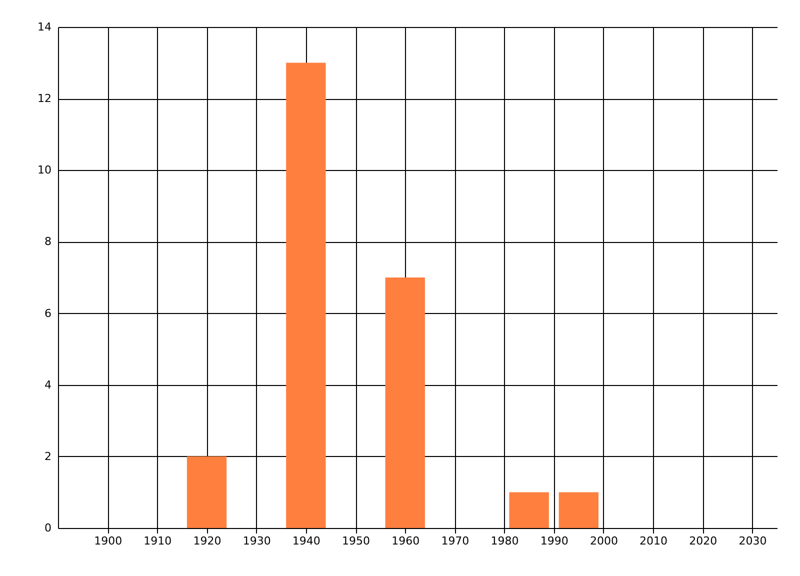  Describe the element at coordinates (48, 528) in the screenshot. I see `y-tick-label: 0` at that location.